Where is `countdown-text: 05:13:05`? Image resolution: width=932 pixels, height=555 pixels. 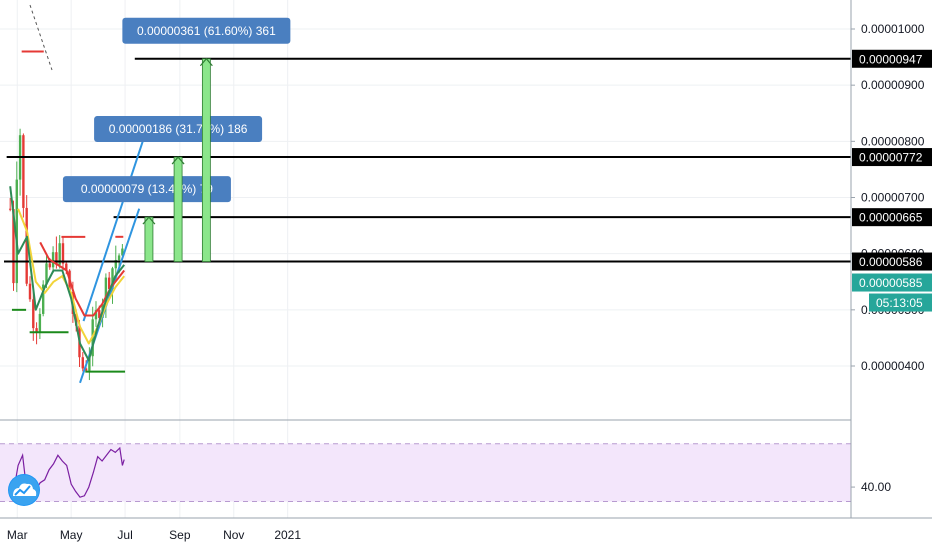 countdown-text: 05:13:05 is located at coordinates (899, 303).